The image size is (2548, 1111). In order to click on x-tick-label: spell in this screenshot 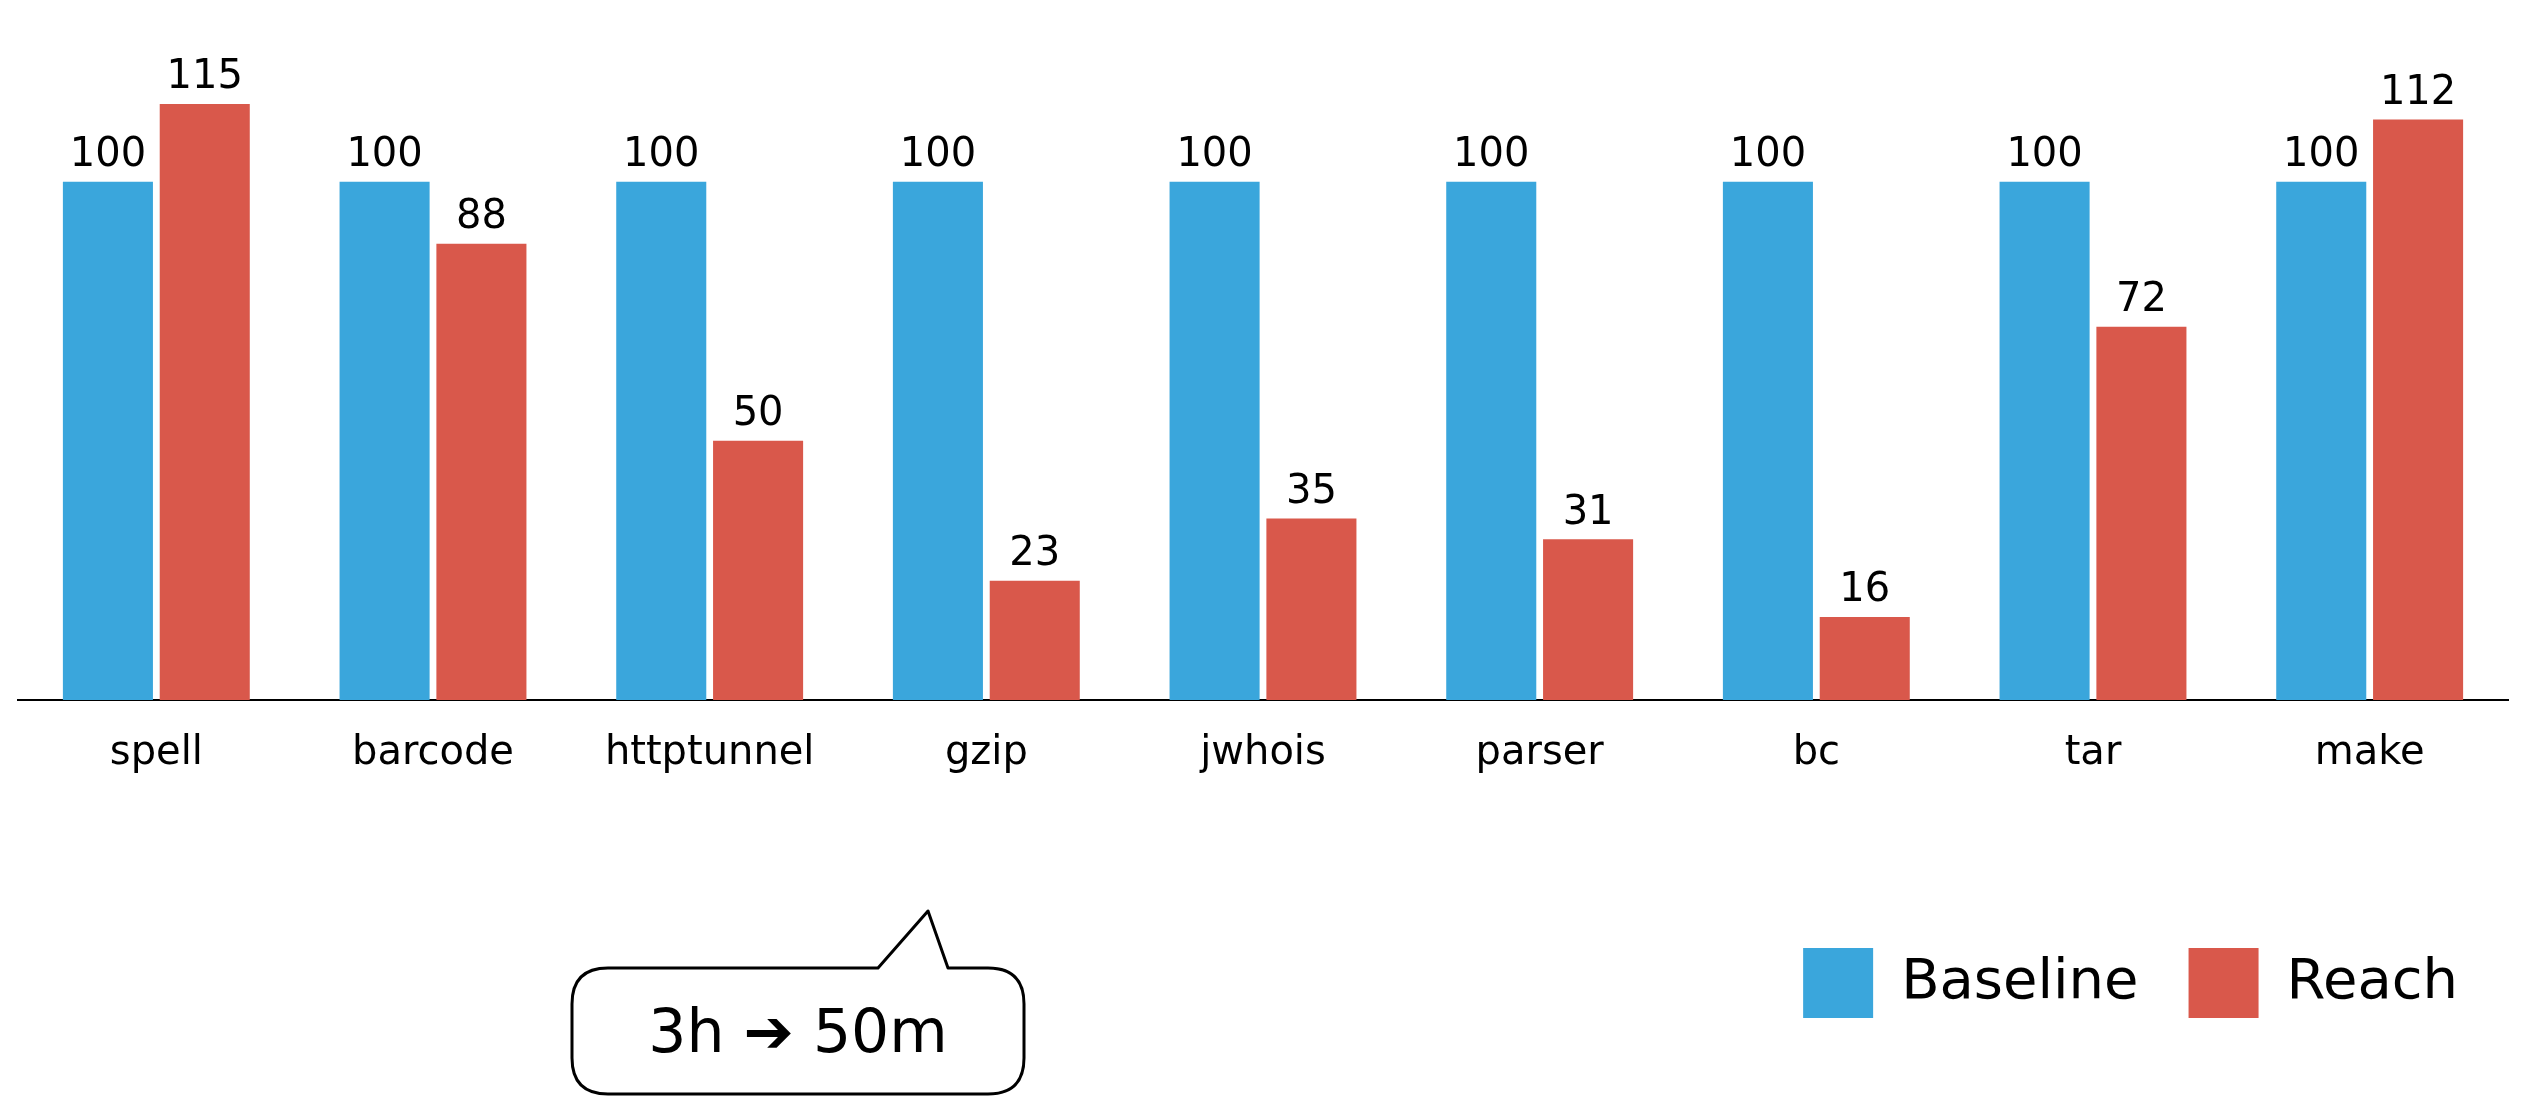, I will do `click(156, 750)`.